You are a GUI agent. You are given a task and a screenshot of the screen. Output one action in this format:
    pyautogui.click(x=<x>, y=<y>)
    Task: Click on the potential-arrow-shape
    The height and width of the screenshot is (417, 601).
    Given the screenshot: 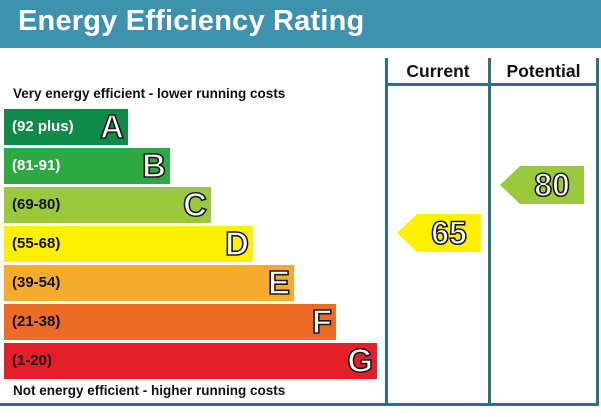 What is the action you would take?
    pyautogui.click(x=542, y=185)
    